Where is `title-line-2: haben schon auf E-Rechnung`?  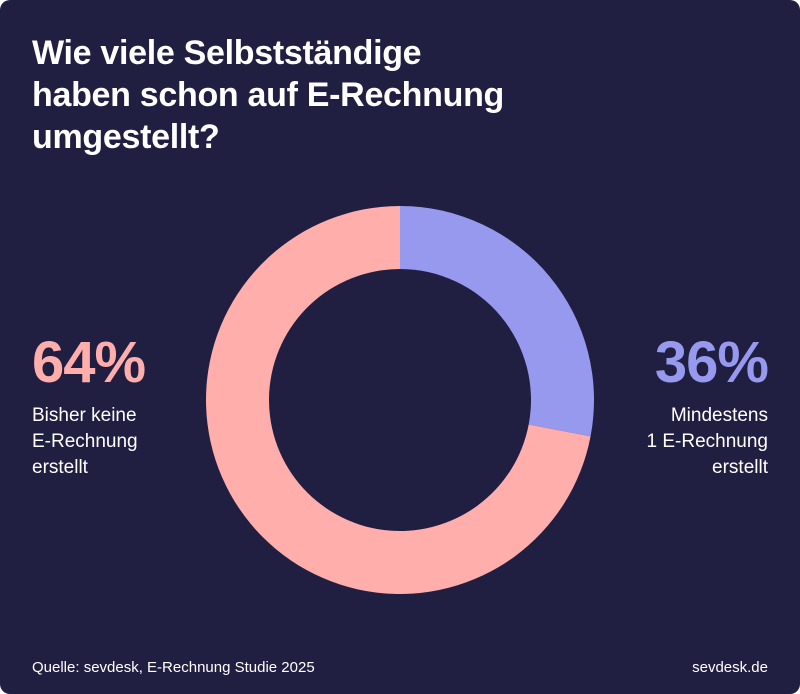 title-line-2: haben schon auf E-Rechnung is located at coordinates (268, 95).